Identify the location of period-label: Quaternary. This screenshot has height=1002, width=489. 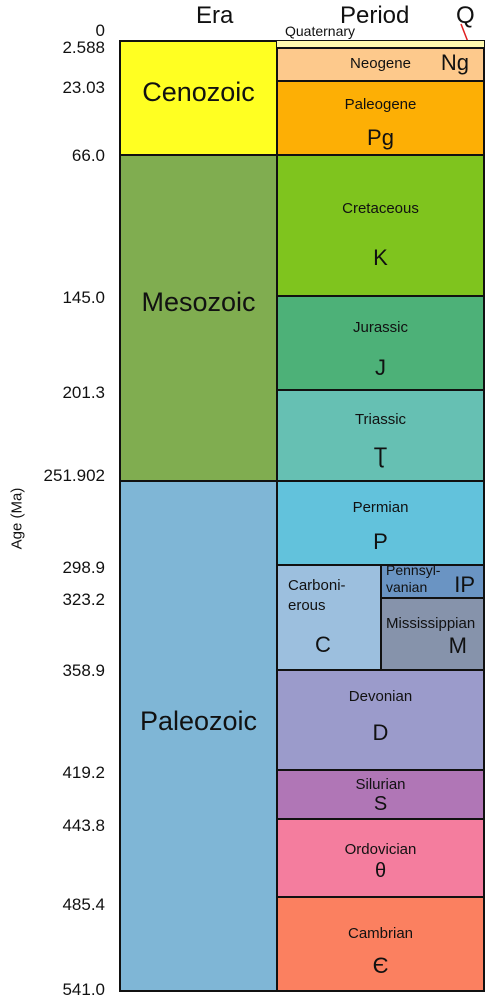
(320, 31).